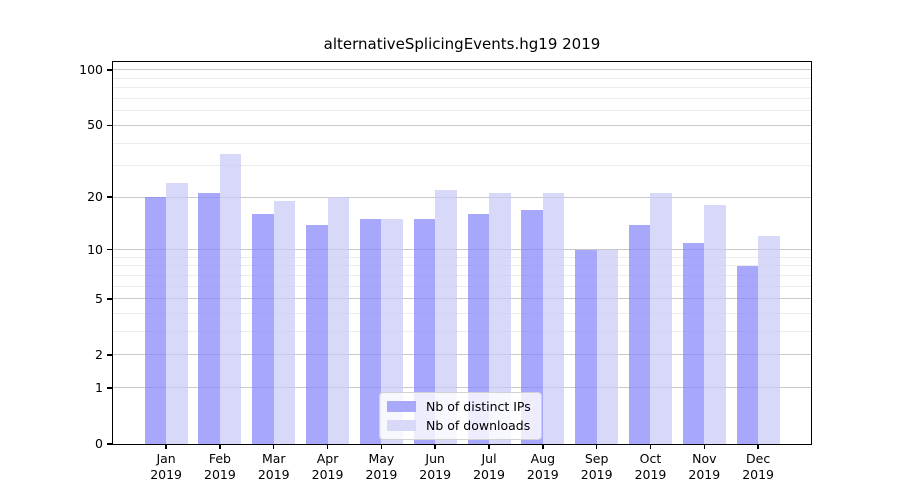 The image size is (900, 500). Describe the element at coordinates (95, 197) in the screenshot. I see `y-tick-label: 20` at that location.